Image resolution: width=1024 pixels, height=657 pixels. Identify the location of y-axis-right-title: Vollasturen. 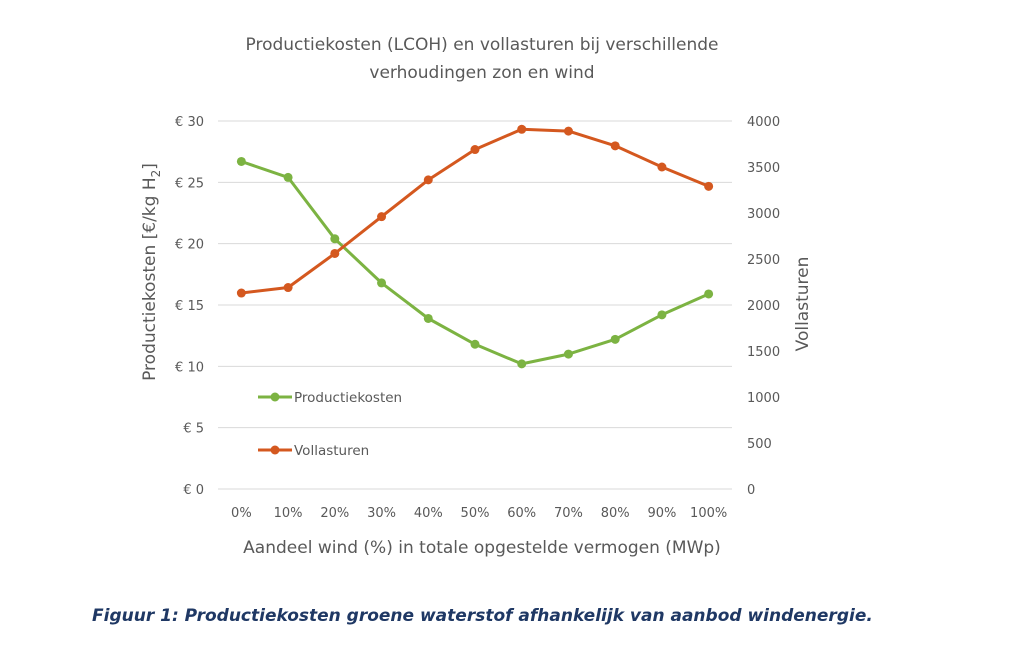
(803, 304).